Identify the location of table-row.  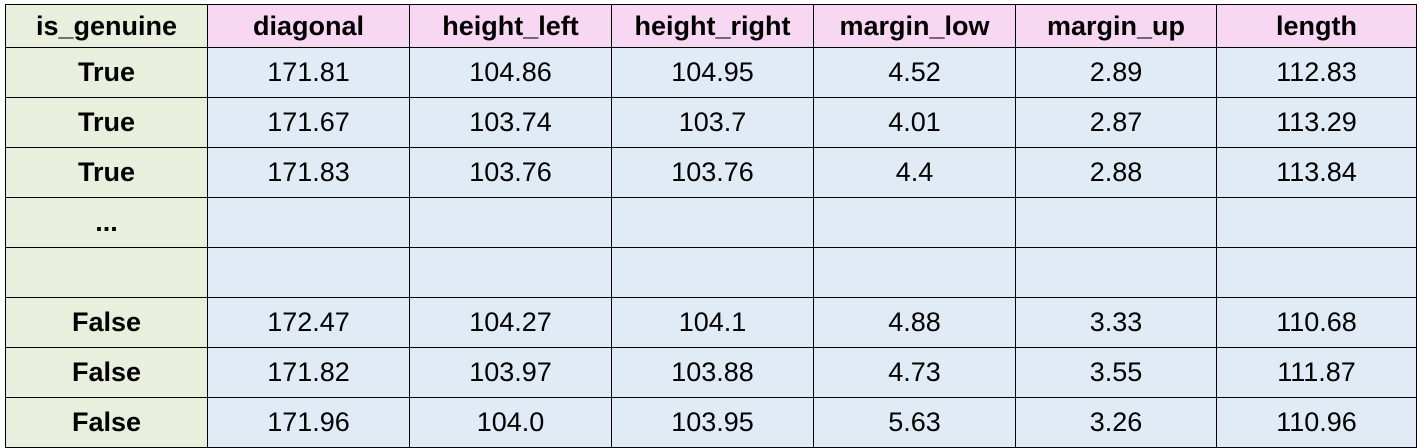
(711, 272).